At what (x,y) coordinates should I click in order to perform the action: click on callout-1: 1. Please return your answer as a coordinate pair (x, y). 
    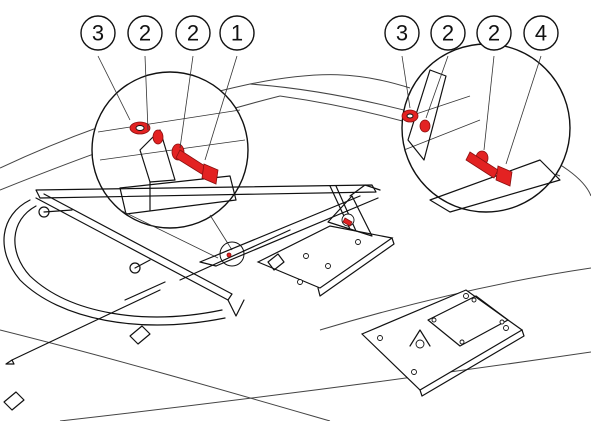
    Looking at the image, I should click on (237, 33).